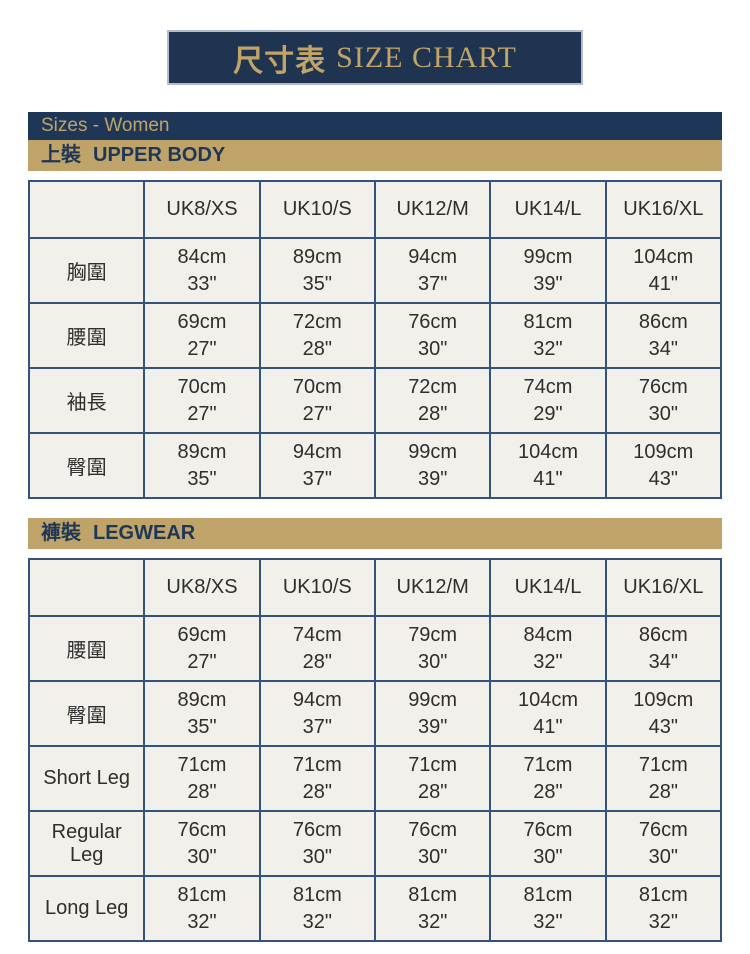 Image resolution: width=750 pixels, height=954 pixels. What do you see at coordinates (432, 726) in the screenshot?
I see `measurement-inch: 39"` at bounding box center [432, 726].